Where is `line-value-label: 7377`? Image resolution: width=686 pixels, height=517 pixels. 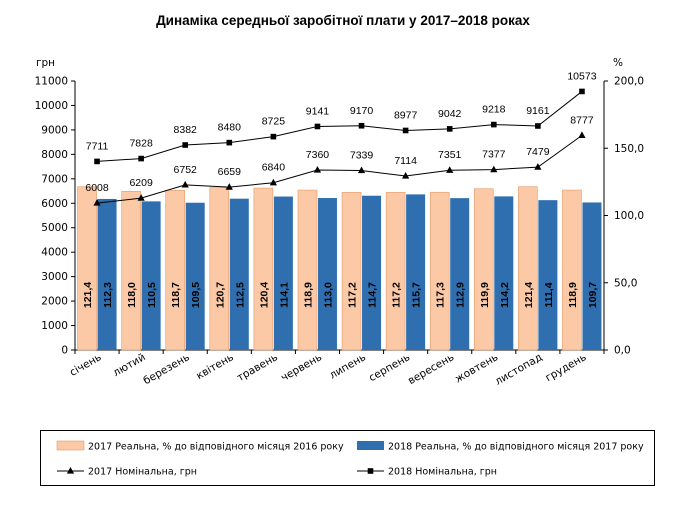 line-value-label: 7377 is located at coordinates (494, 155).